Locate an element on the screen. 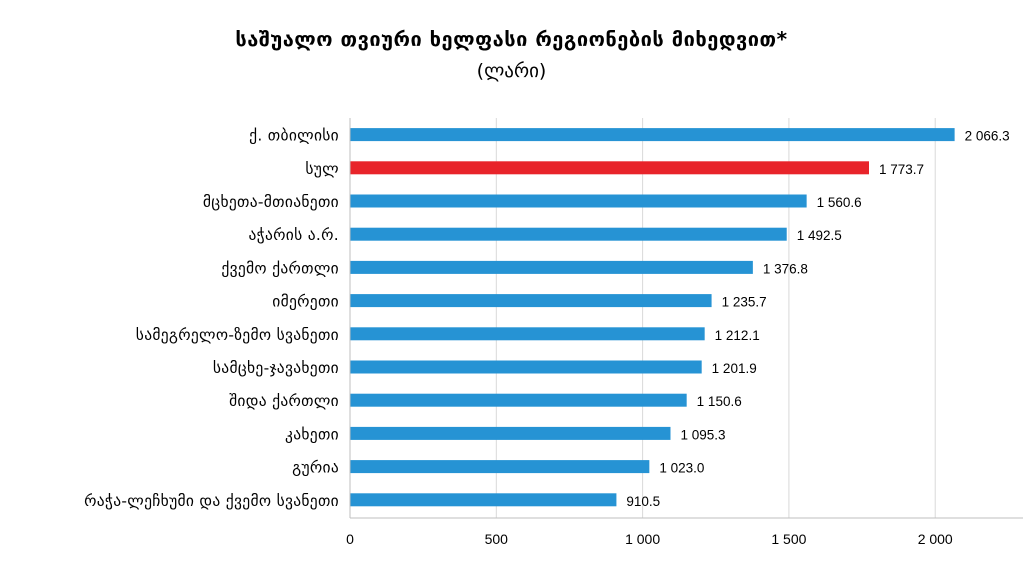 This screenshot has height=575, width=1023. x-tick-label: 0 is located at coordinates (350, 539).